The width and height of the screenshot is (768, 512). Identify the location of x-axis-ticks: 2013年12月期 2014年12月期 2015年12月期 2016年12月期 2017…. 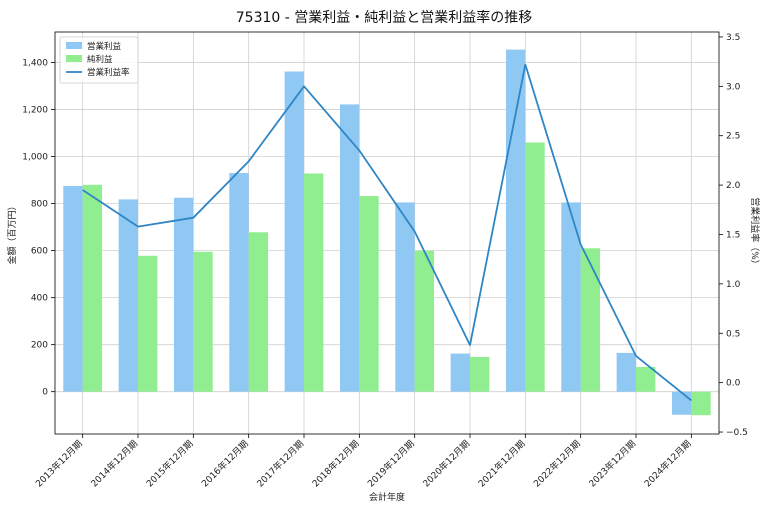
(363, 462).